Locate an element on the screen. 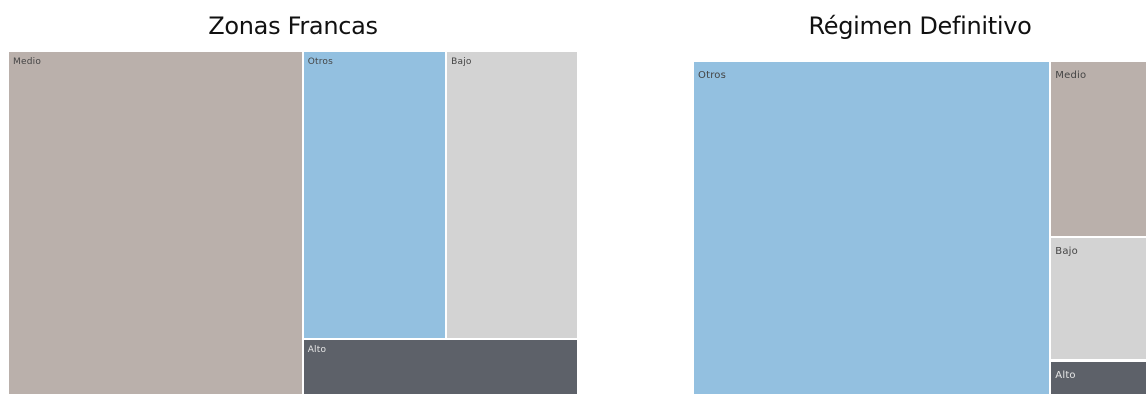  chart-title-zonas-francas: Zonas Francas is located at coordinates (293, 26).